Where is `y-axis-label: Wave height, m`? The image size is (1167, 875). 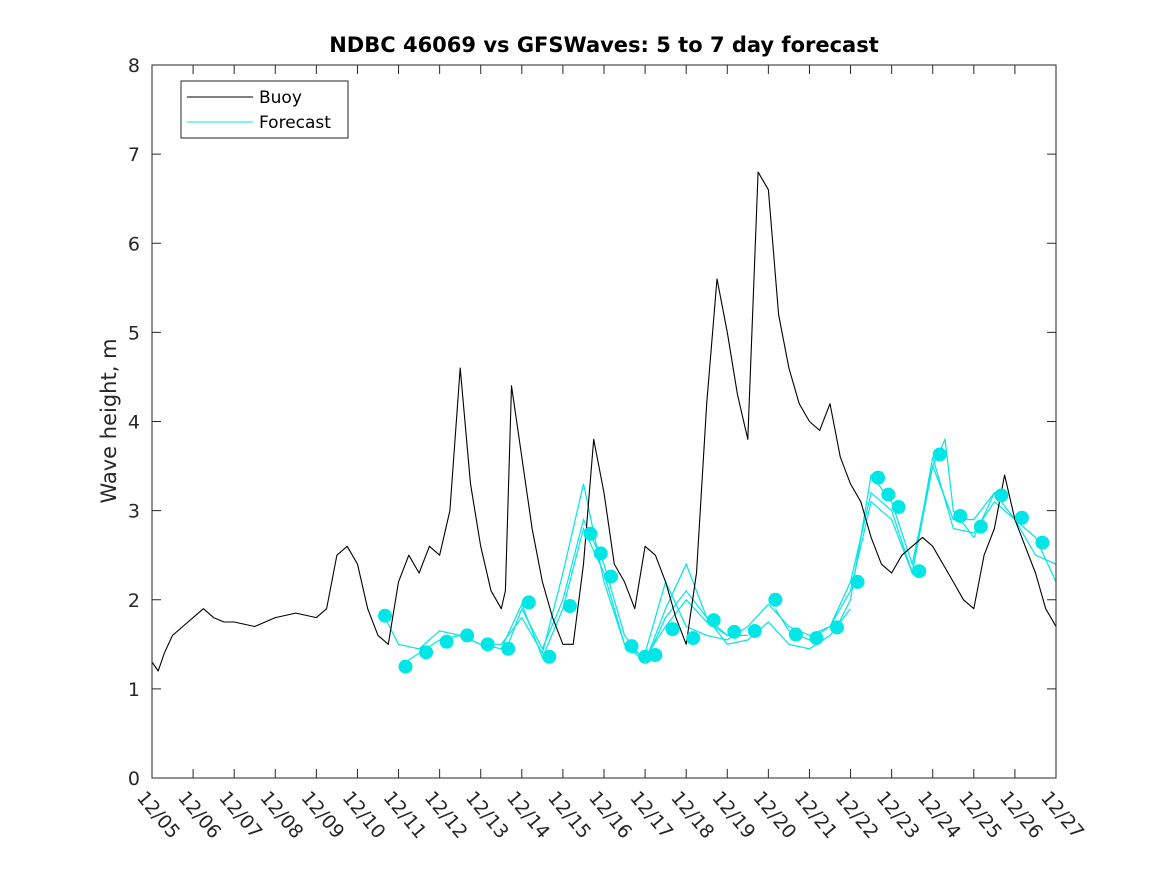 y-axis-label: Wave height, m is located at coordinates (109, 420).